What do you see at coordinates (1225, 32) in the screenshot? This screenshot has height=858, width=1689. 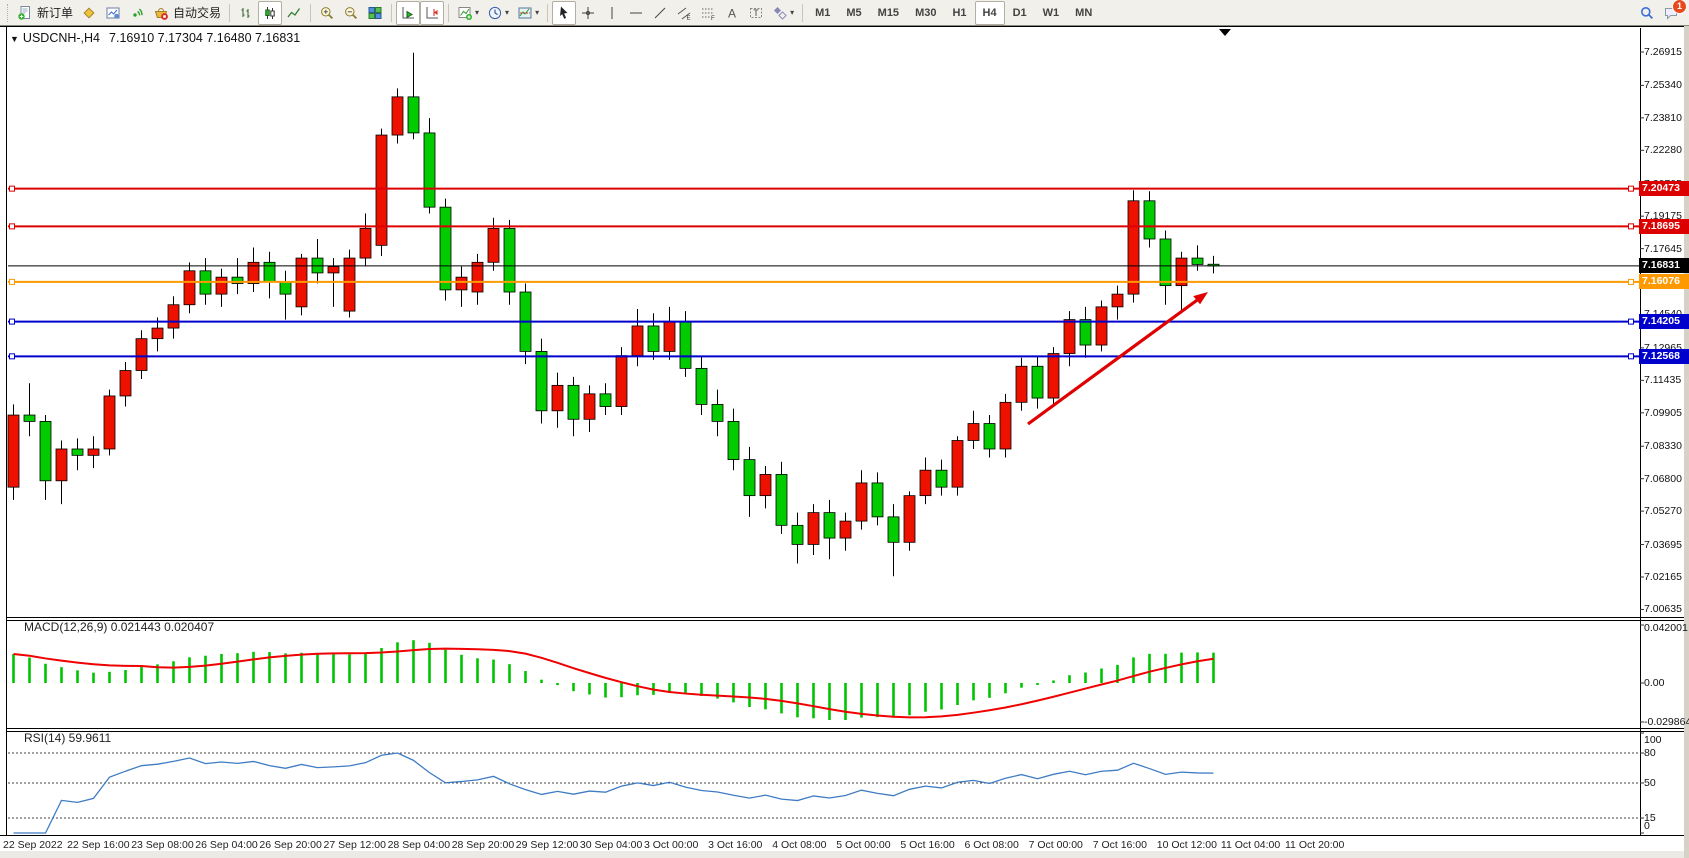 I see `chart-shift-marker` at bounding box center [1225, 32].